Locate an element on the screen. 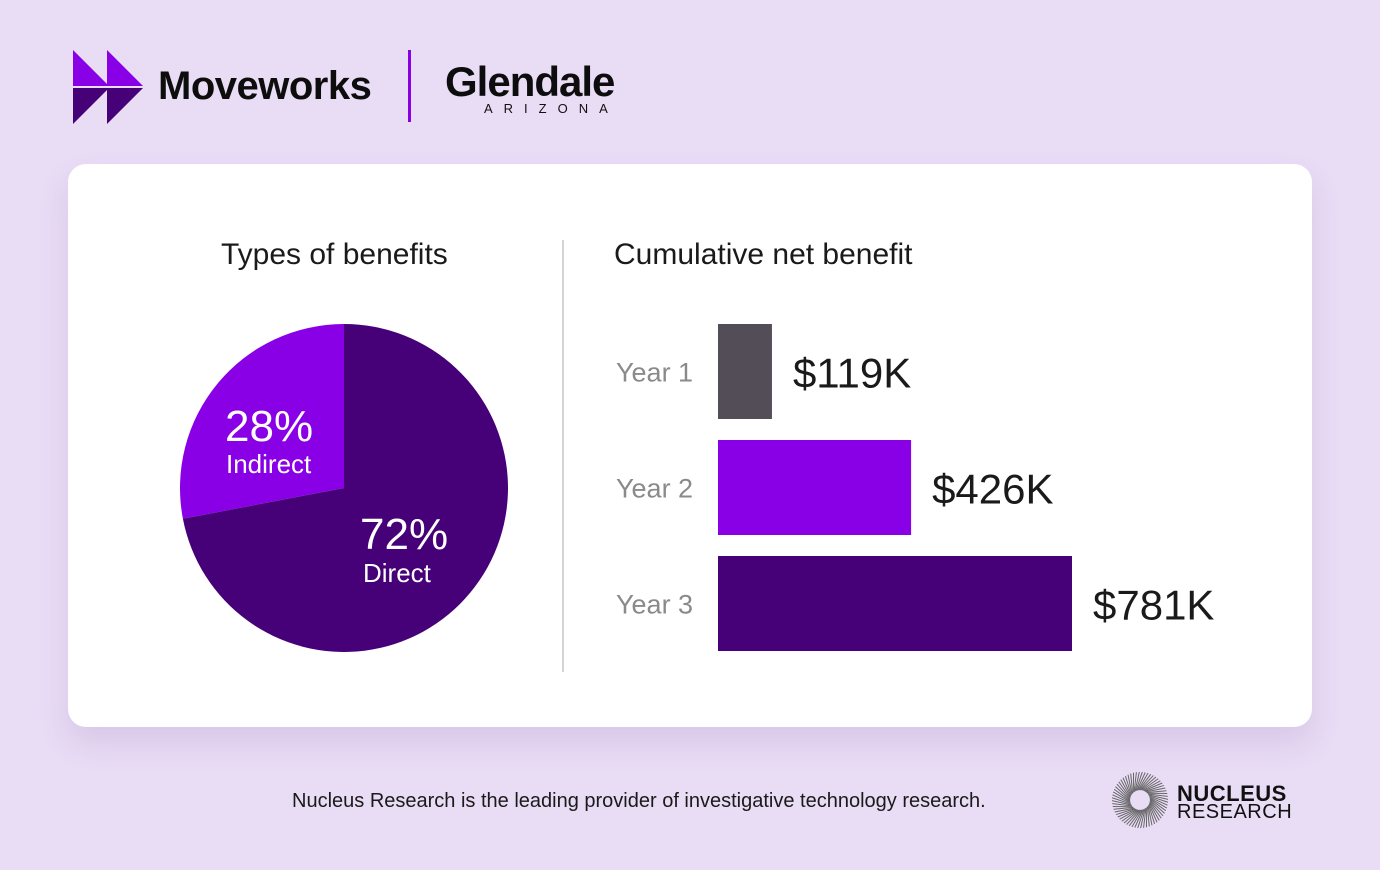  logo-divider is located at coordinates (409, 86).